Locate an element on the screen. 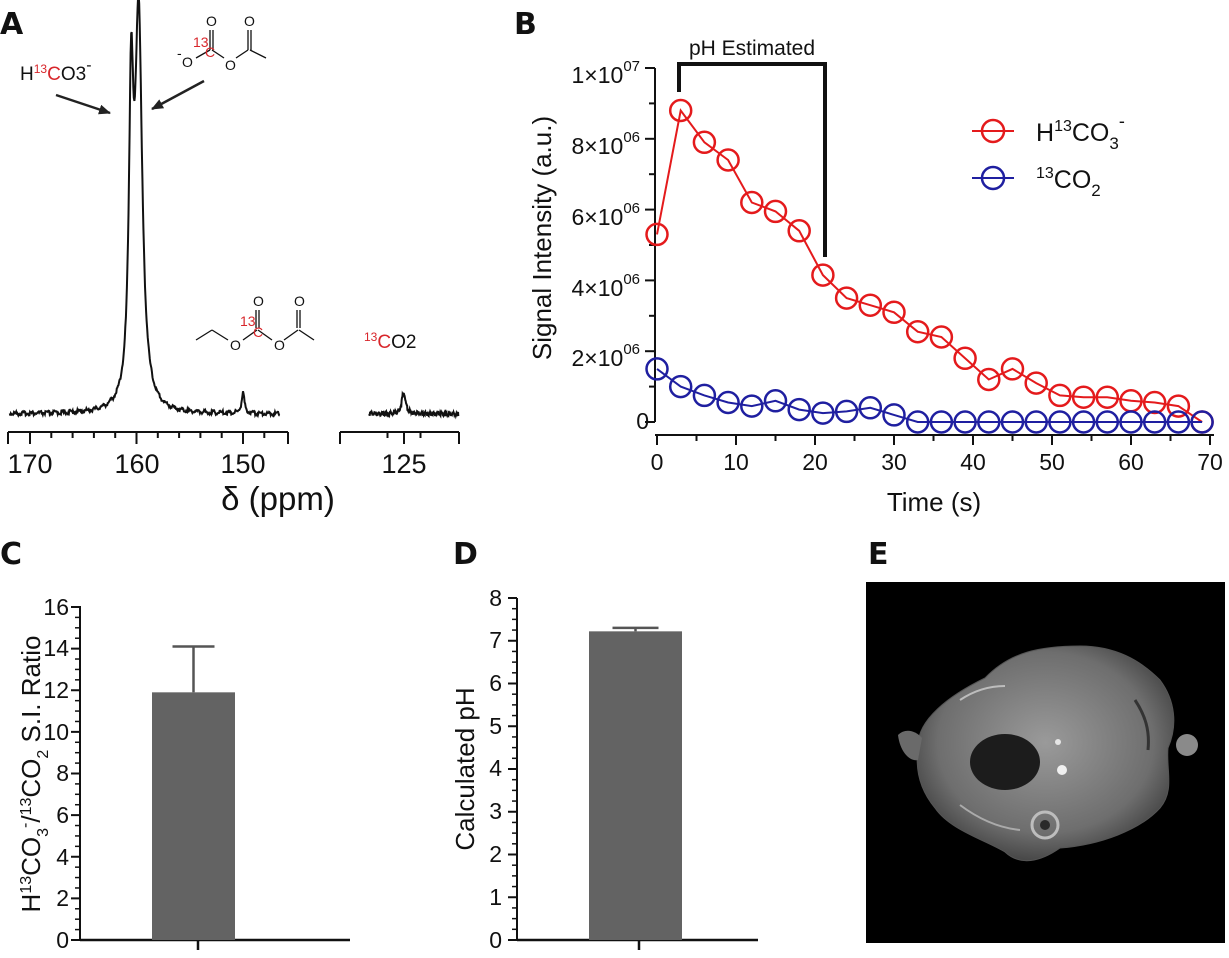  y-tick-label-c-2: 2 is located at coordinates (62, 898).